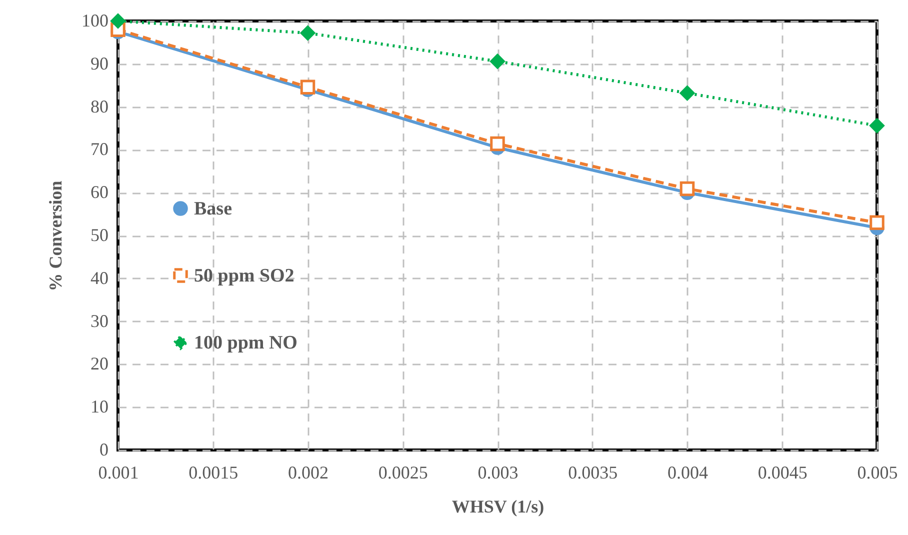  What do you see at coordinates (99, 364) in the screenshot?
I see `y-tick-label: 20` at bounding box center [99, 364].